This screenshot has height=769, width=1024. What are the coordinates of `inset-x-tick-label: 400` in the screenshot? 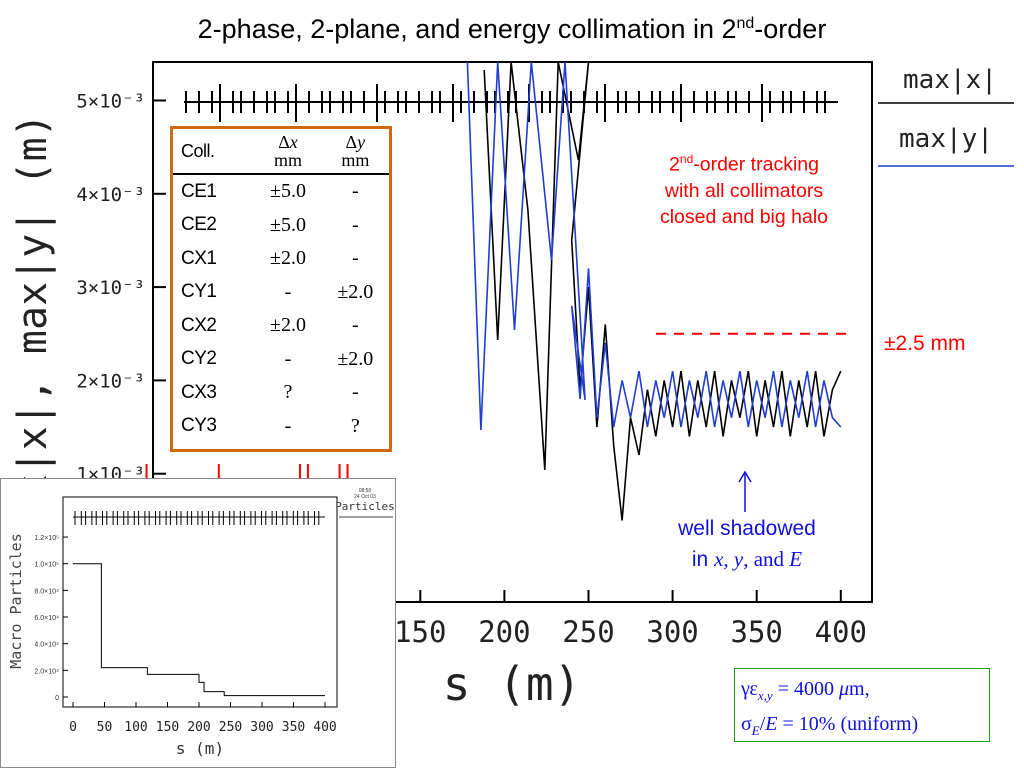 It's located at (324, 727).